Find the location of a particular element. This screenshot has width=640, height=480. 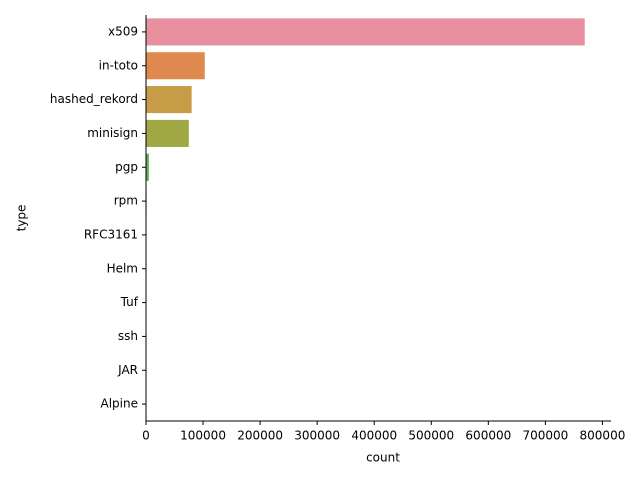

x-tick-label: 700000 is located at coordinates (545, 436).